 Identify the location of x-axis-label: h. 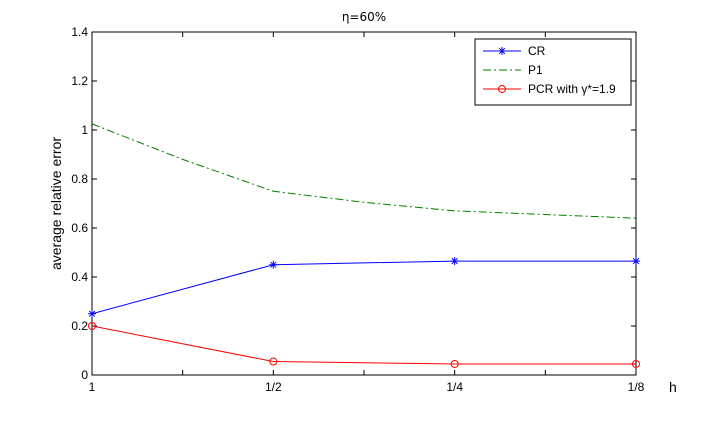
(673, 387).